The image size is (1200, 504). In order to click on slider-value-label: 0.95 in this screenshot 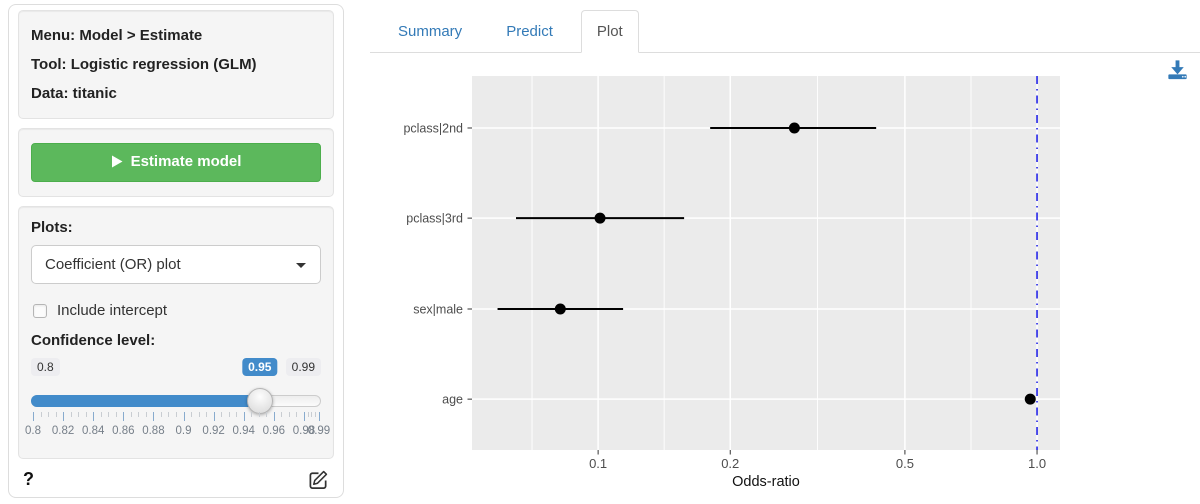, I will do `click(260, 367)`.